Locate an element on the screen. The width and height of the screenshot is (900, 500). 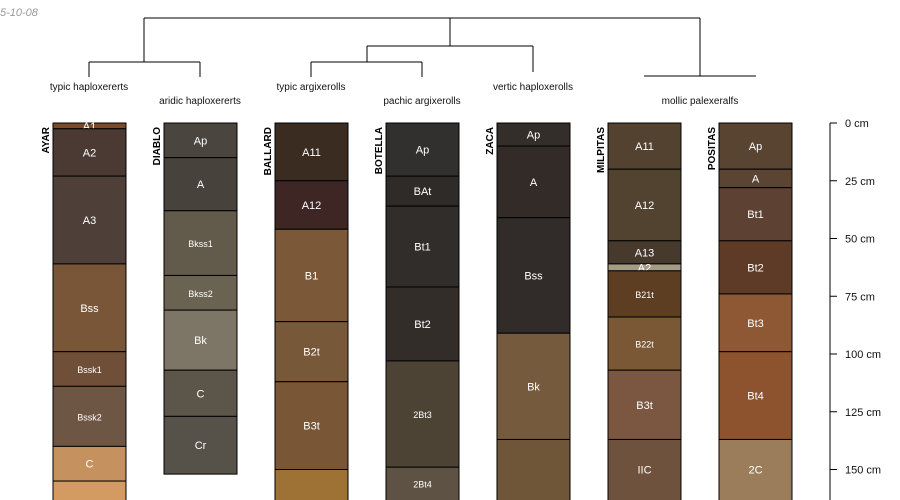
axis-tick-label: 50 cm is located at coordinates (860, 240).